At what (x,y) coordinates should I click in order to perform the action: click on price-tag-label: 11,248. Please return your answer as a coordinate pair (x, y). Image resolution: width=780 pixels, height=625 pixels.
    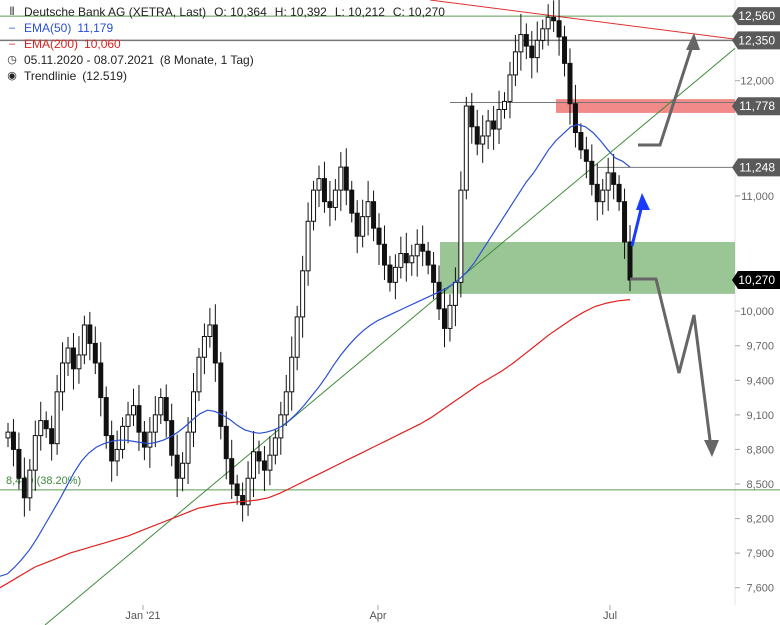
    Looking at the image, I should click on (757, 167).